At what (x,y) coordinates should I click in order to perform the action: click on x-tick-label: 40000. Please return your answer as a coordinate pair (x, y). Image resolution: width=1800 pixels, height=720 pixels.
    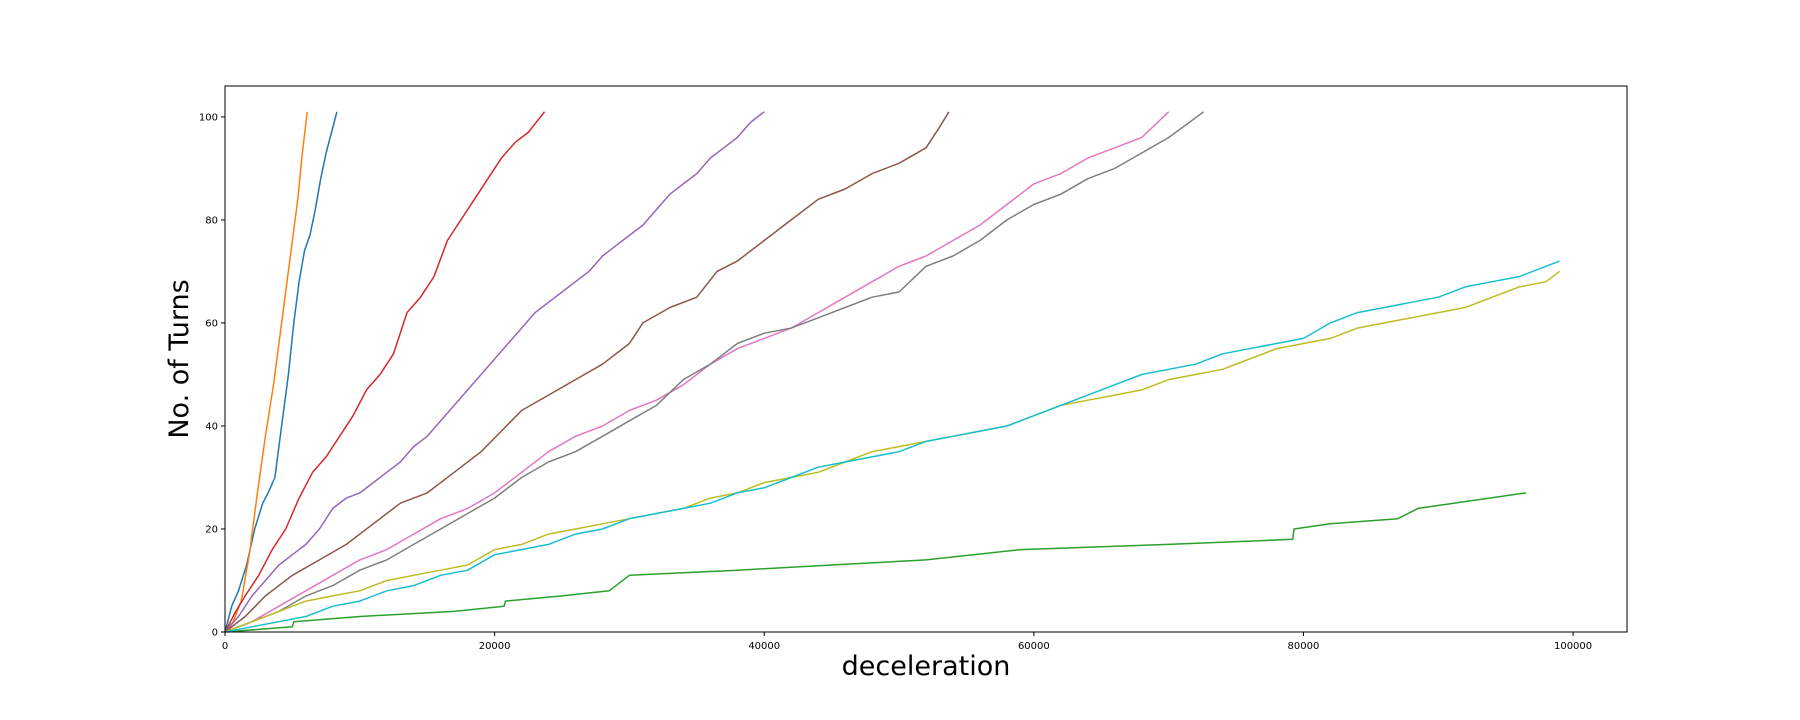
    Looking at the image, I should click on (764, 646).